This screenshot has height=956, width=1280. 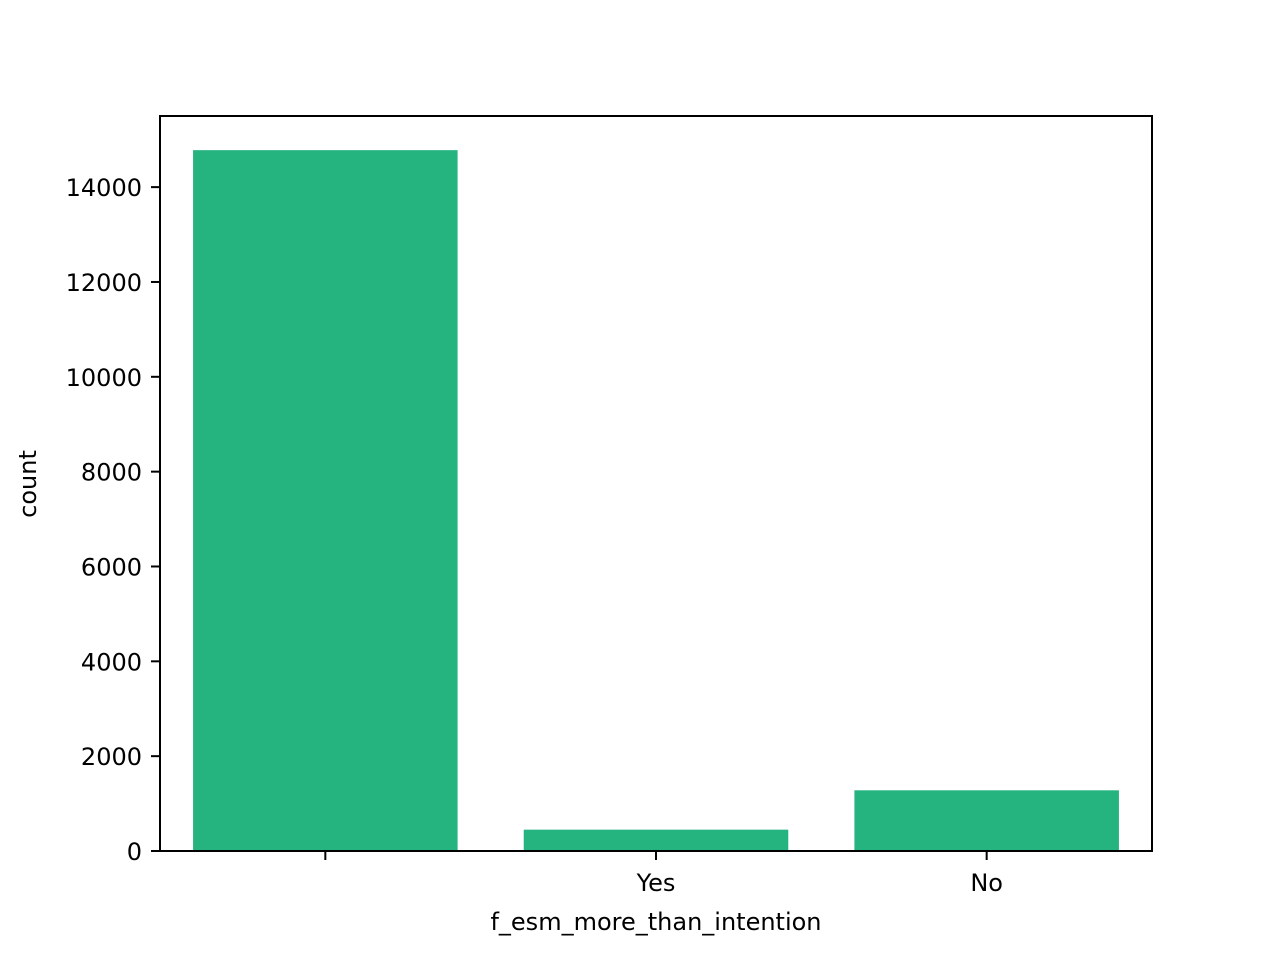 I want to click on x-tick-label: Yes, so click(x=656, y=883).